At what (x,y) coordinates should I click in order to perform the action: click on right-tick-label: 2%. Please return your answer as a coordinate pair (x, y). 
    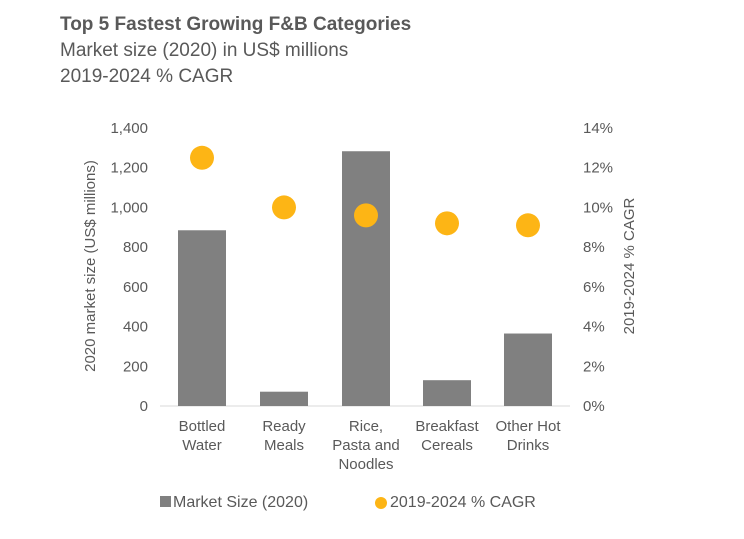
    Looking at the image, I should click on (594, 366).